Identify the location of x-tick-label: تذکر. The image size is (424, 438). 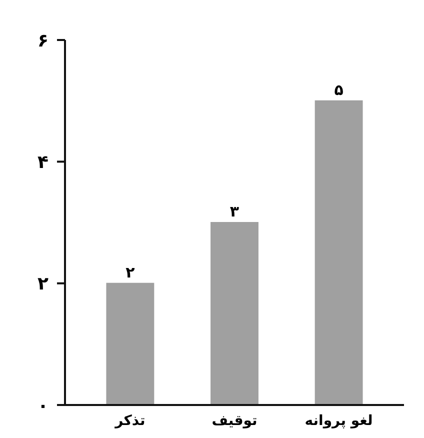
(130, 421).